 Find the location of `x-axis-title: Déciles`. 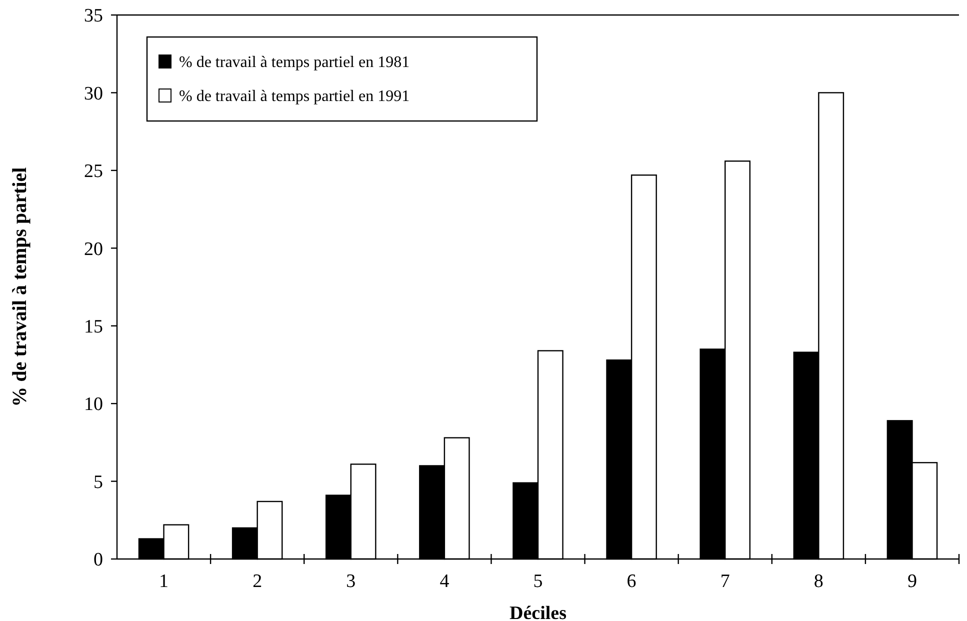

x-axis-title: Déciles is located at coordinates (538, 612).